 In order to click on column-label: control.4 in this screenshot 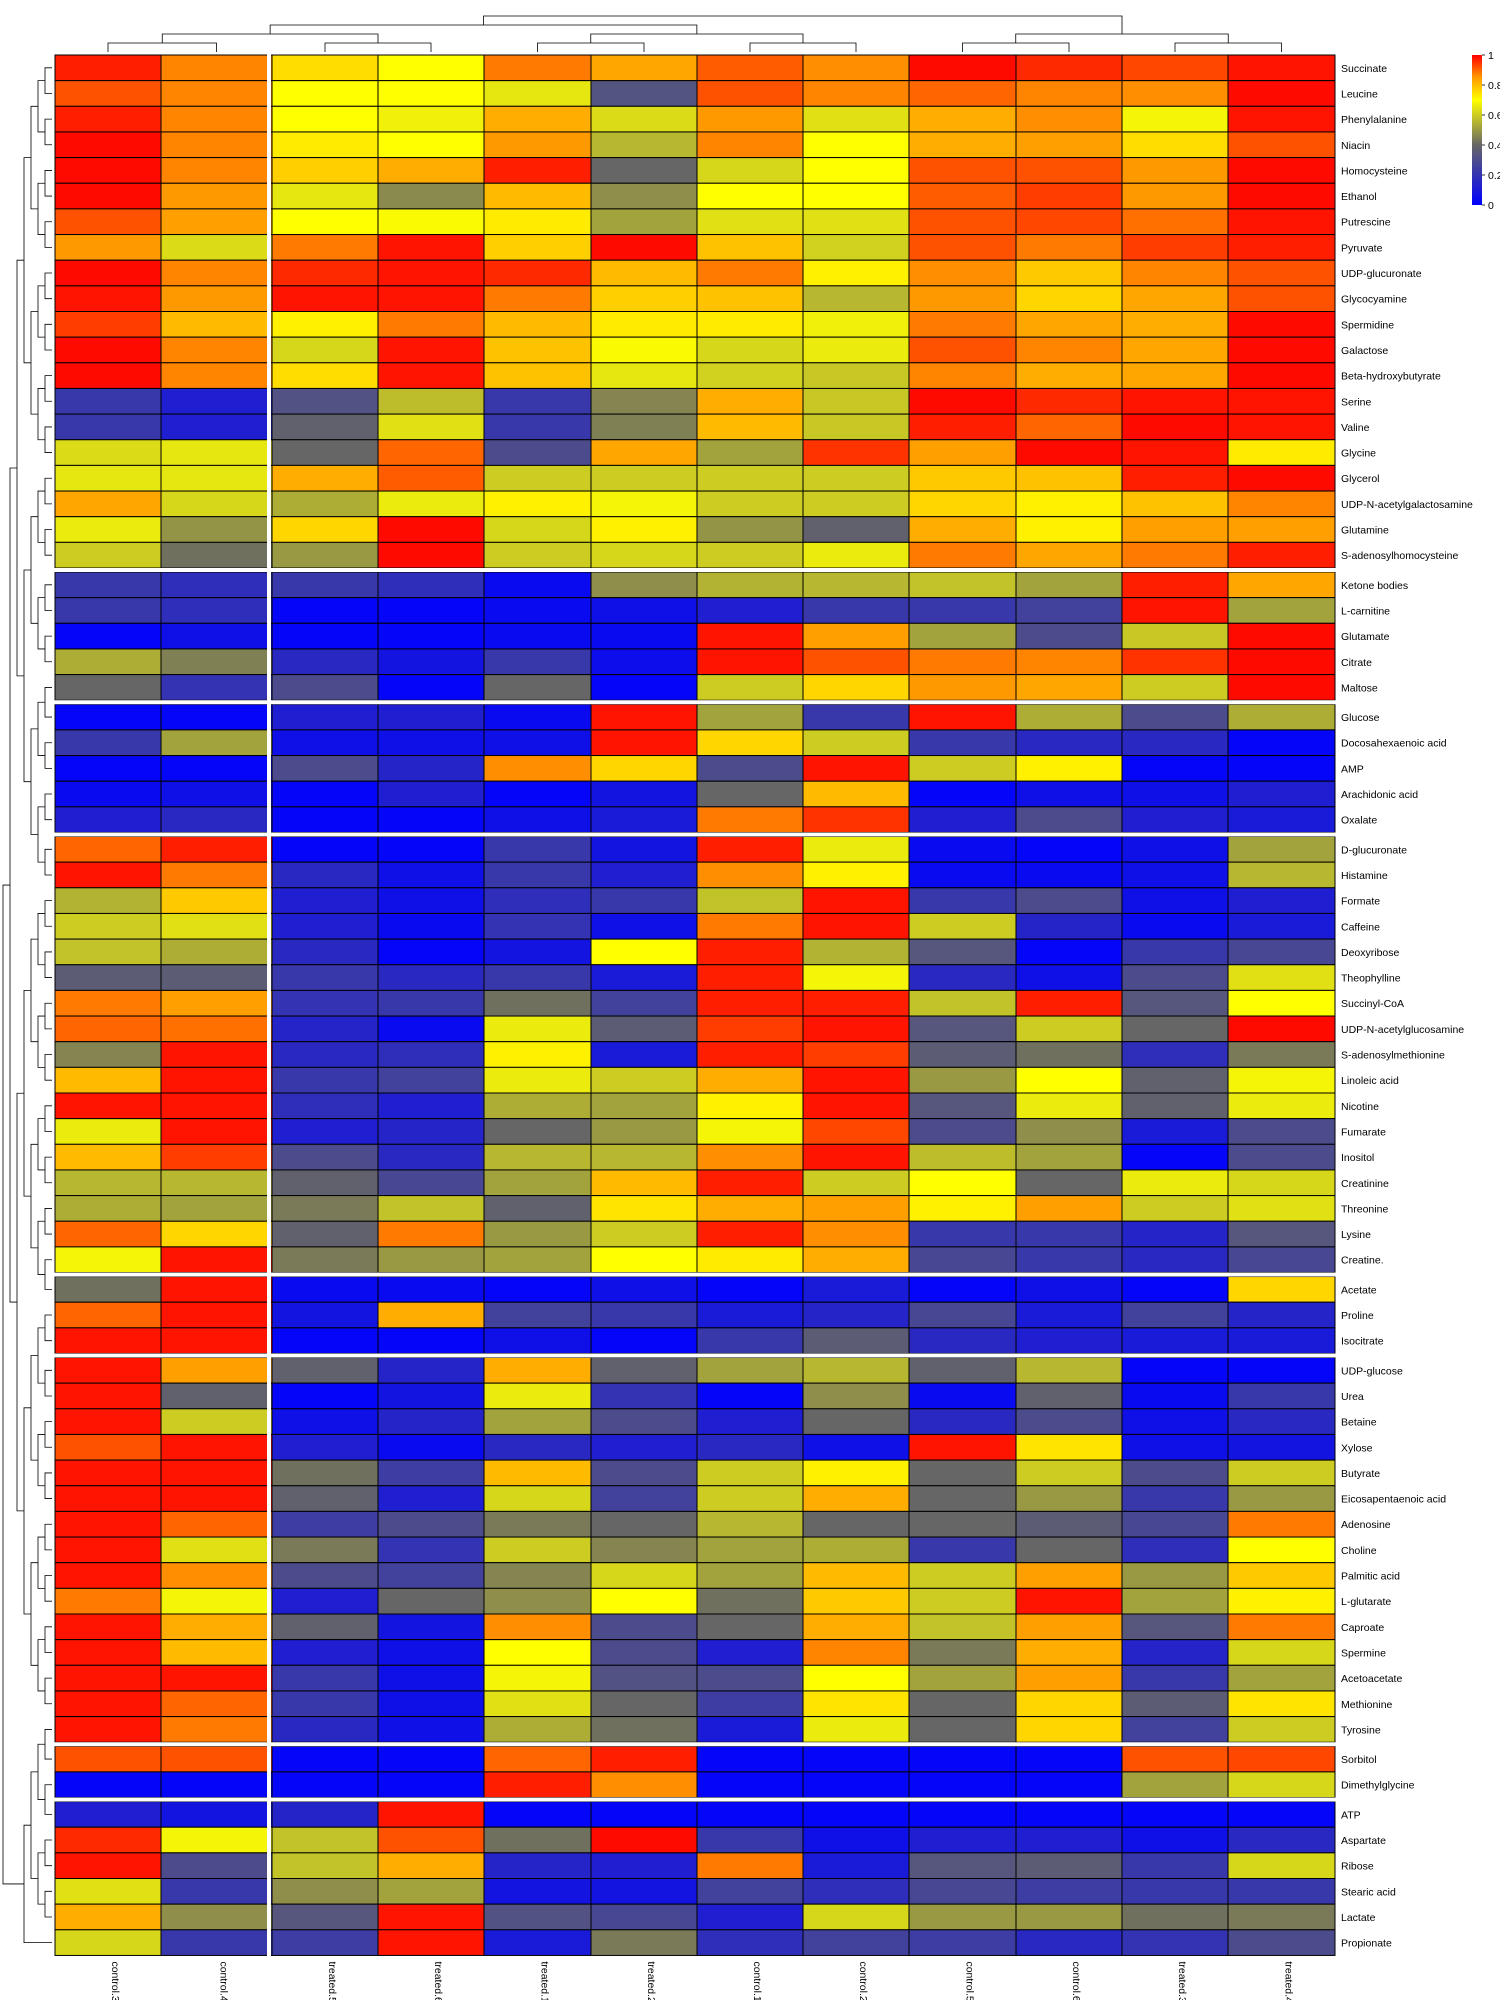, I will do `click(224, 1980)`.